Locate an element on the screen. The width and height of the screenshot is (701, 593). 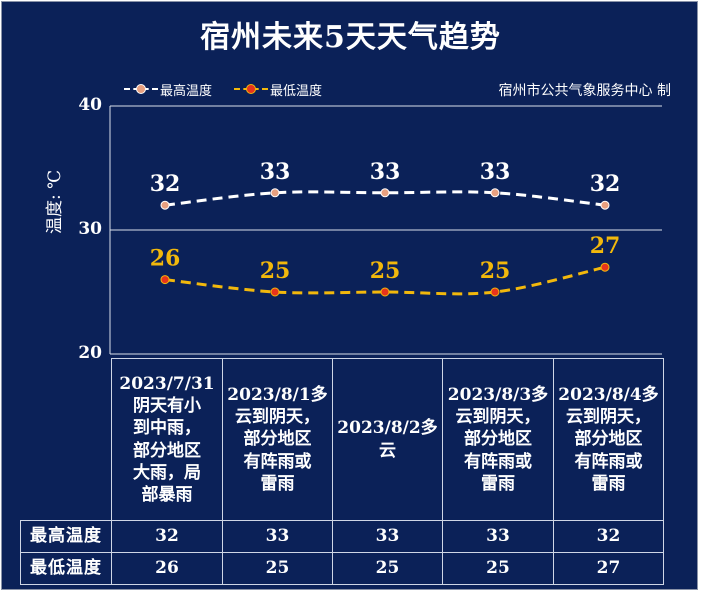
legend: 最高温度 最低温度 is located at coordinates (234, 89).